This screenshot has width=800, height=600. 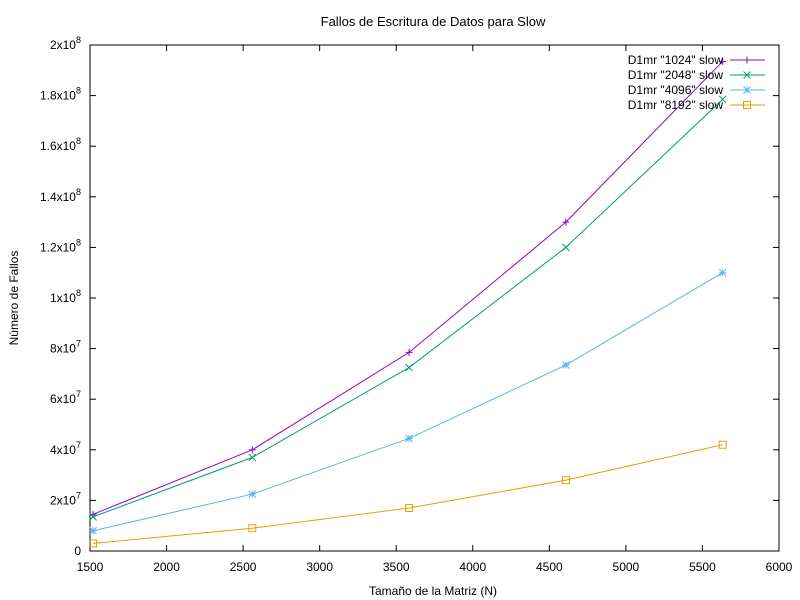 What do you see at coordinates (319, 567) in the screenshot?
I see `x-tick-label: 3000` at bounding box center [319, 567].